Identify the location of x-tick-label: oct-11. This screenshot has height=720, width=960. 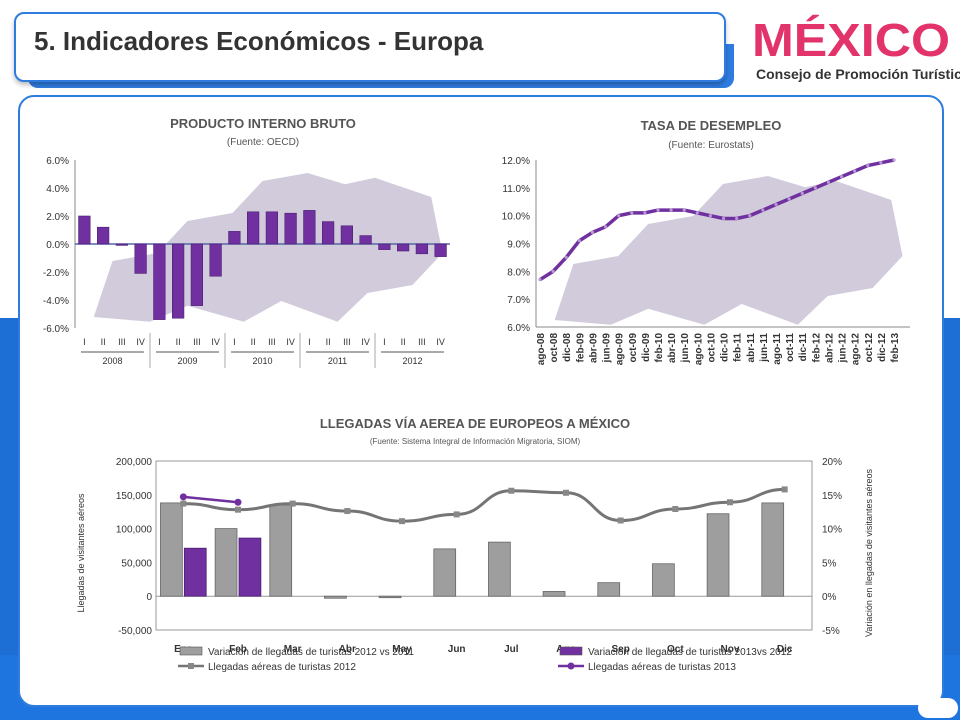
(790, 347).